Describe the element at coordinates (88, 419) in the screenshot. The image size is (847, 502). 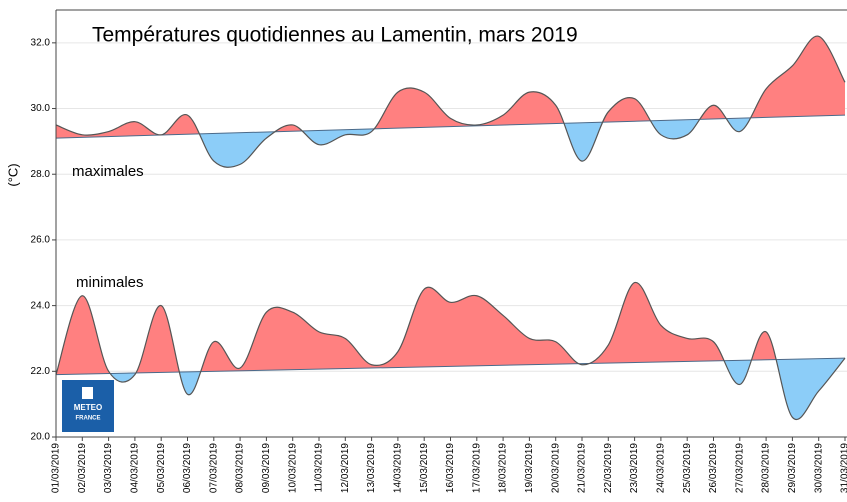
I see `logo-text: FRANCE` at that location.